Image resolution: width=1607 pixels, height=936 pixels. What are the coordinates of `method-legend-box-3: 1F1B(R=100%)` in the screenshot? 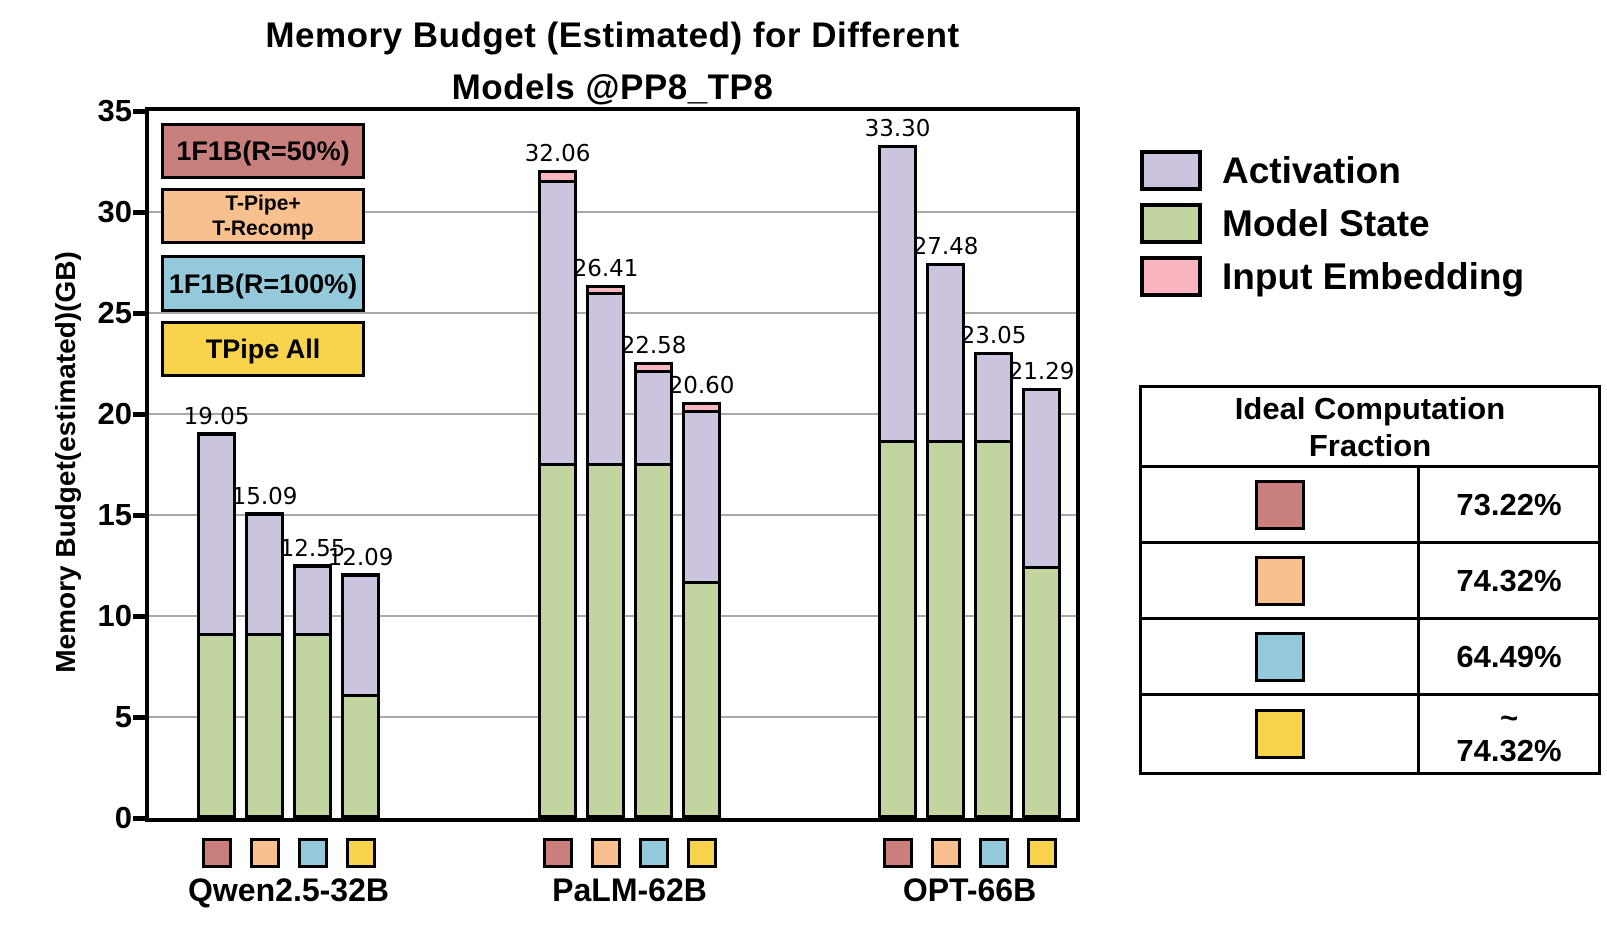 It's located at (263, 283).